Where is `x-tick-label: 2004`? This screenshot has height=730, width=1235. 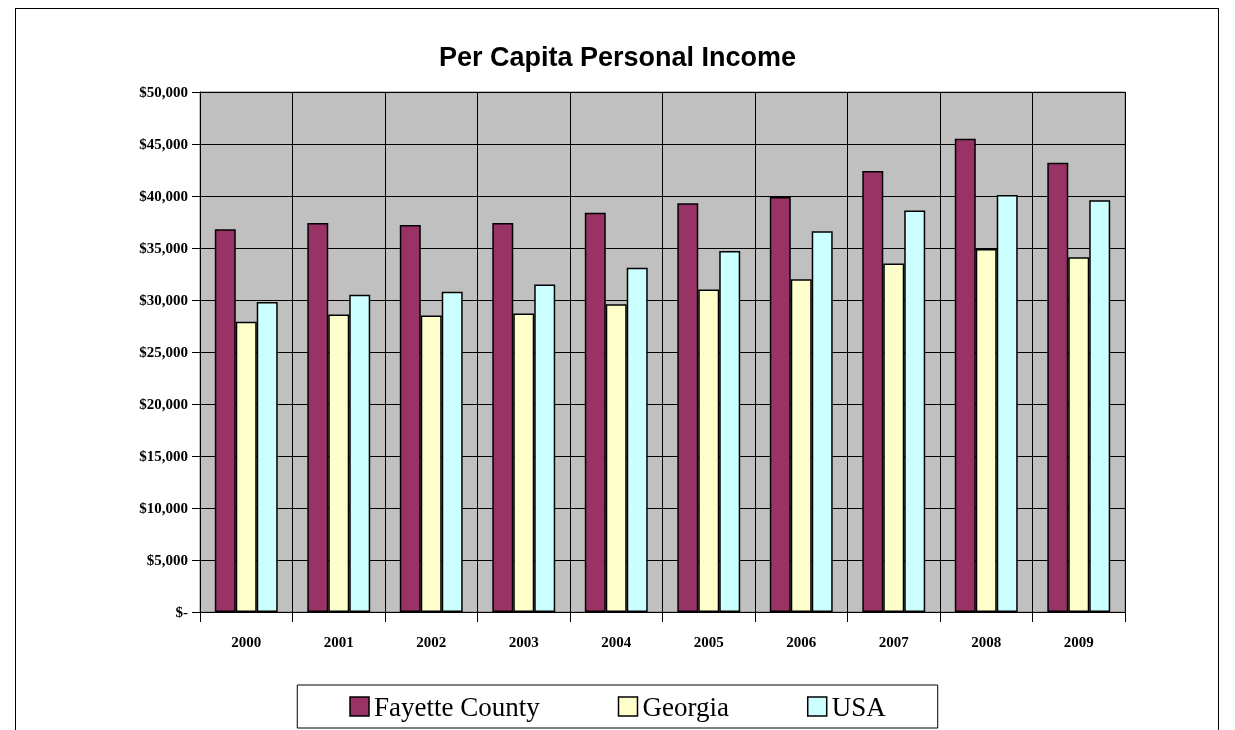 x-tick-label: 2004 is located at coordinates (616, 641).